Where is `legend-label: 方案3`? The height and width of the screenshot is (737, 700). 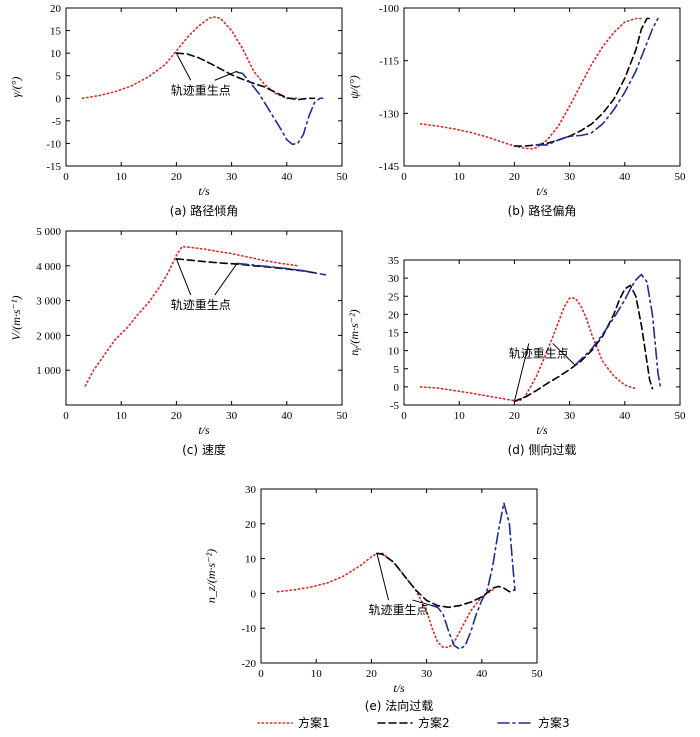
legend-label: 方案3 is located at coordinates (554, 722).